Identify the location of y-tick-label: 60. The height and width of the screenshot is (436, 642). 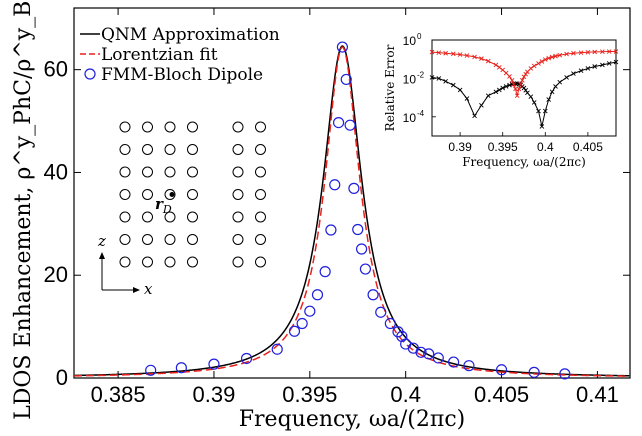
(56, 69).